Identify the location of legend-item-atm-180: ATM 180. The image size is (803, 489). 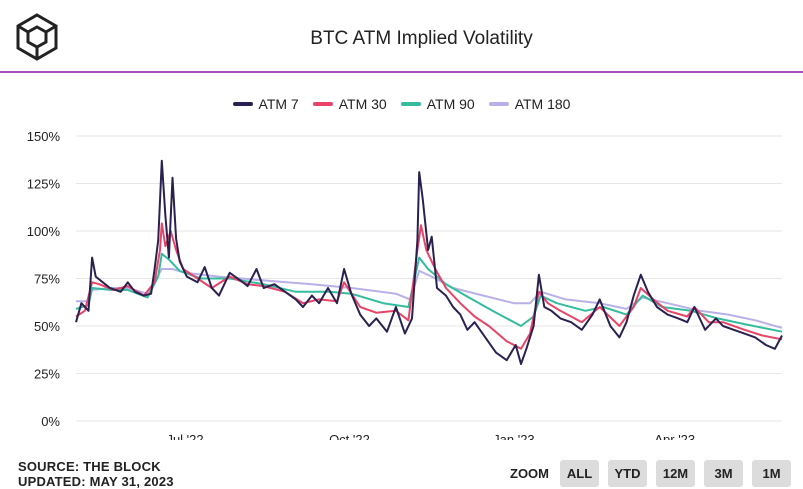
(529, 104).